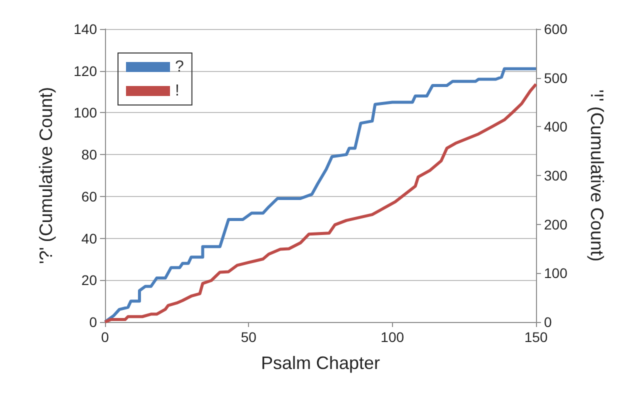  What do you see at coordinates (86, 112) in the screenshot?
I see `y-tick-label: 100` at bounding box center [86, 112].